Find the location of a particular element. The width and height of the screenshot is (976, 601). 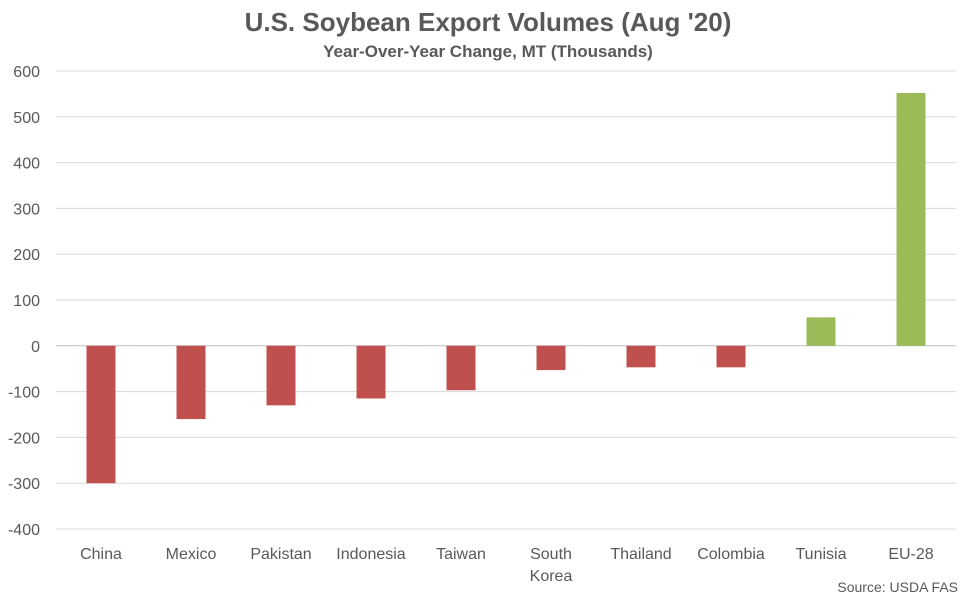

bar-pakistan is located at coordinates (281, 375).